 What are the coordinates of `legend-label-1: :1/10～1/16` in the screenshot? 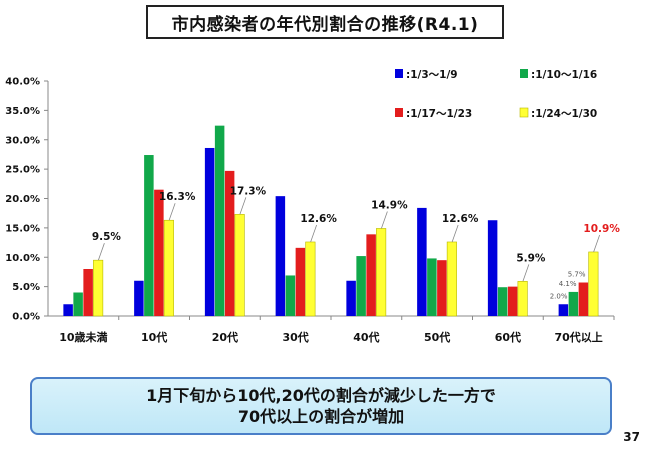 It's located at (564, 75).